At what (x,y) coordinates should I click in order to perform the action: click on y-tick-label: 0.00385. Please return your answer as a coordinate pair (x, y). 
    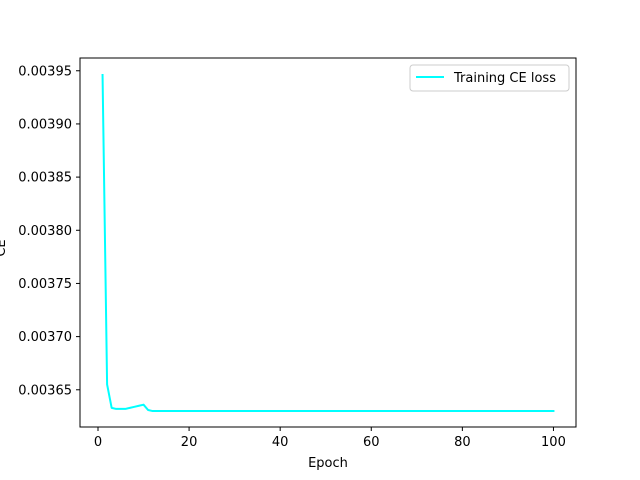
    Looking at the image, I should click on (45, 178).